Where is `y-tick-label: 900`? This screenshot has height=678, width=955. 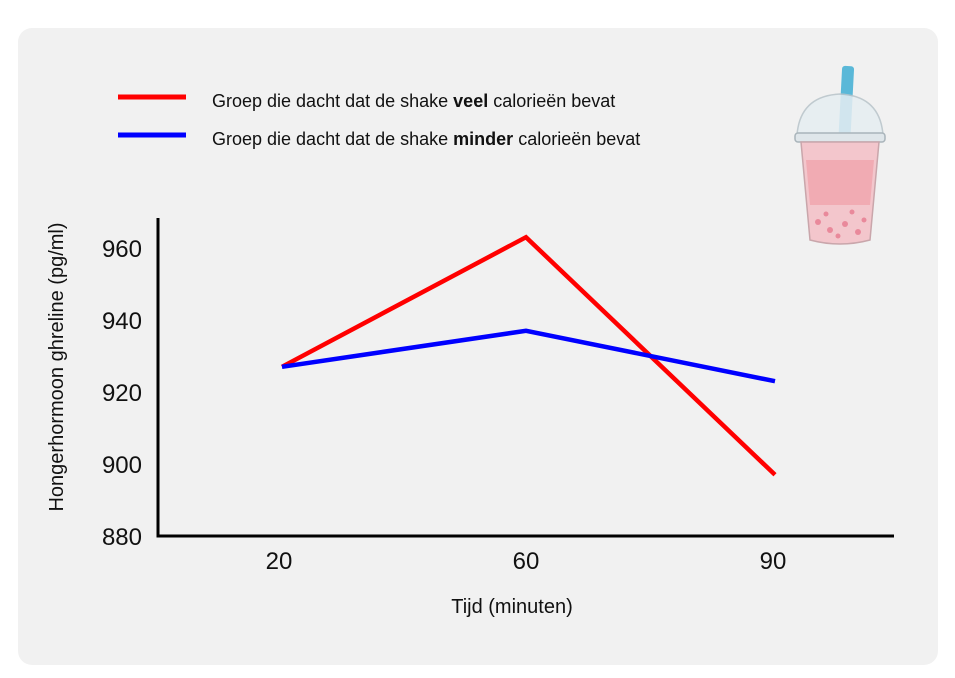
y-tick-label: 900 is located at coordinates (122, 465).